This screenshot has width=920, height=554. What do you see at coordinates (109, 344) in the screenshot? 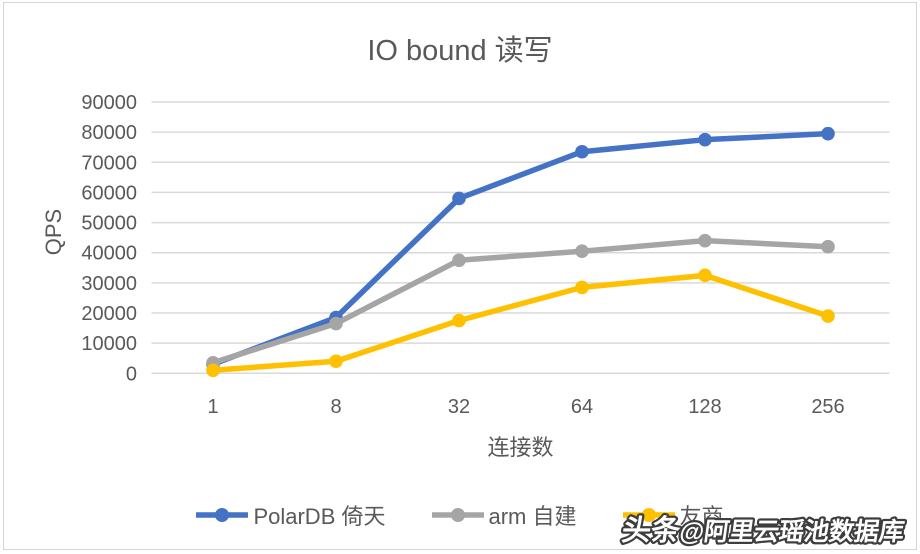
I see `y-tick-label: 10000` at bounding box center [109, 344].